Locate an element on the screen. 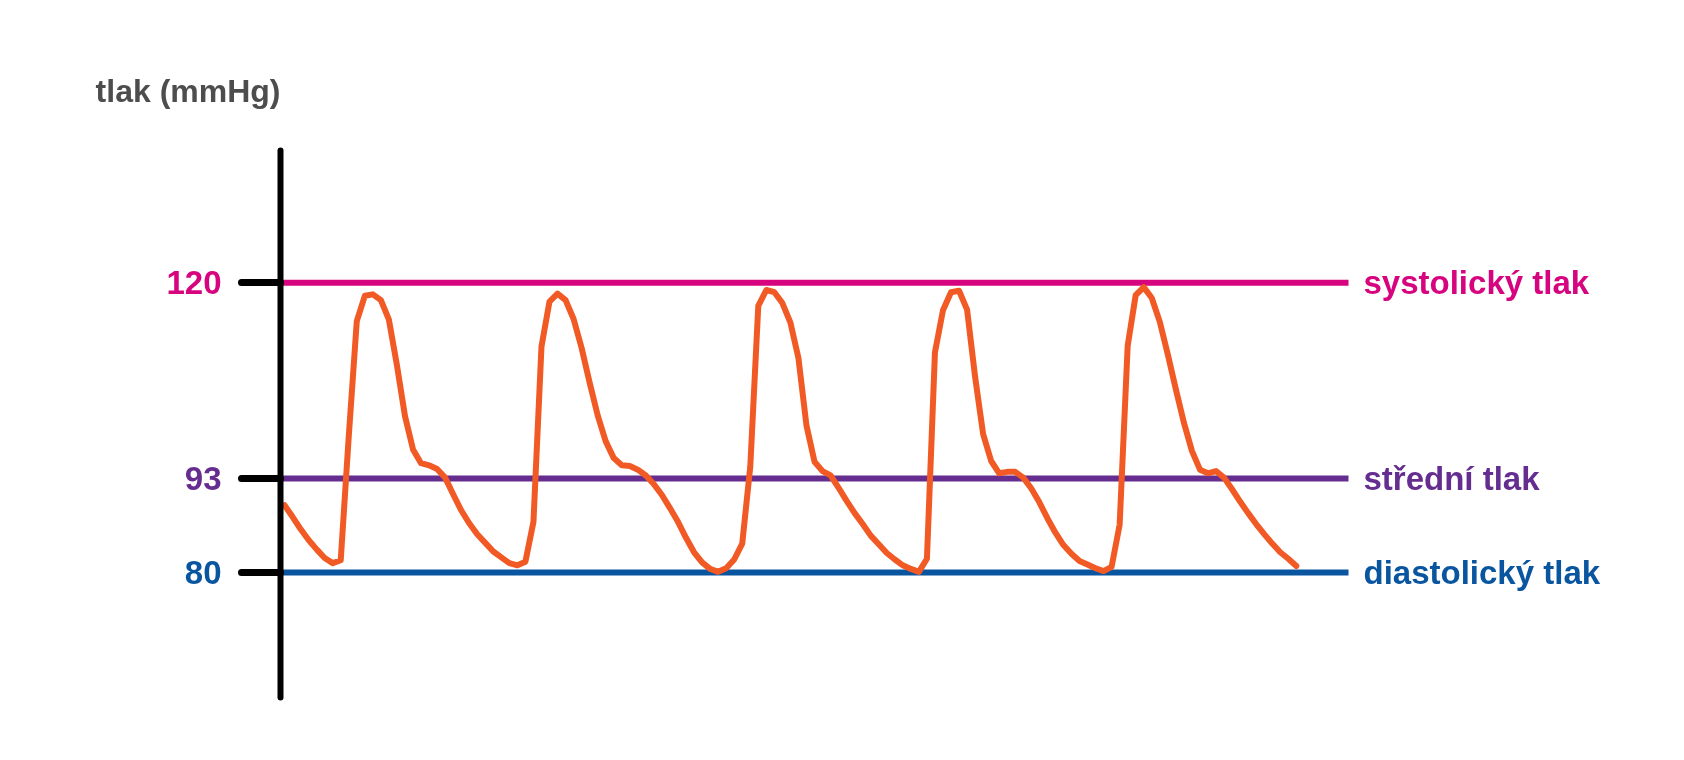  y-tick-label: 80 is located at coordinates (203, 573).